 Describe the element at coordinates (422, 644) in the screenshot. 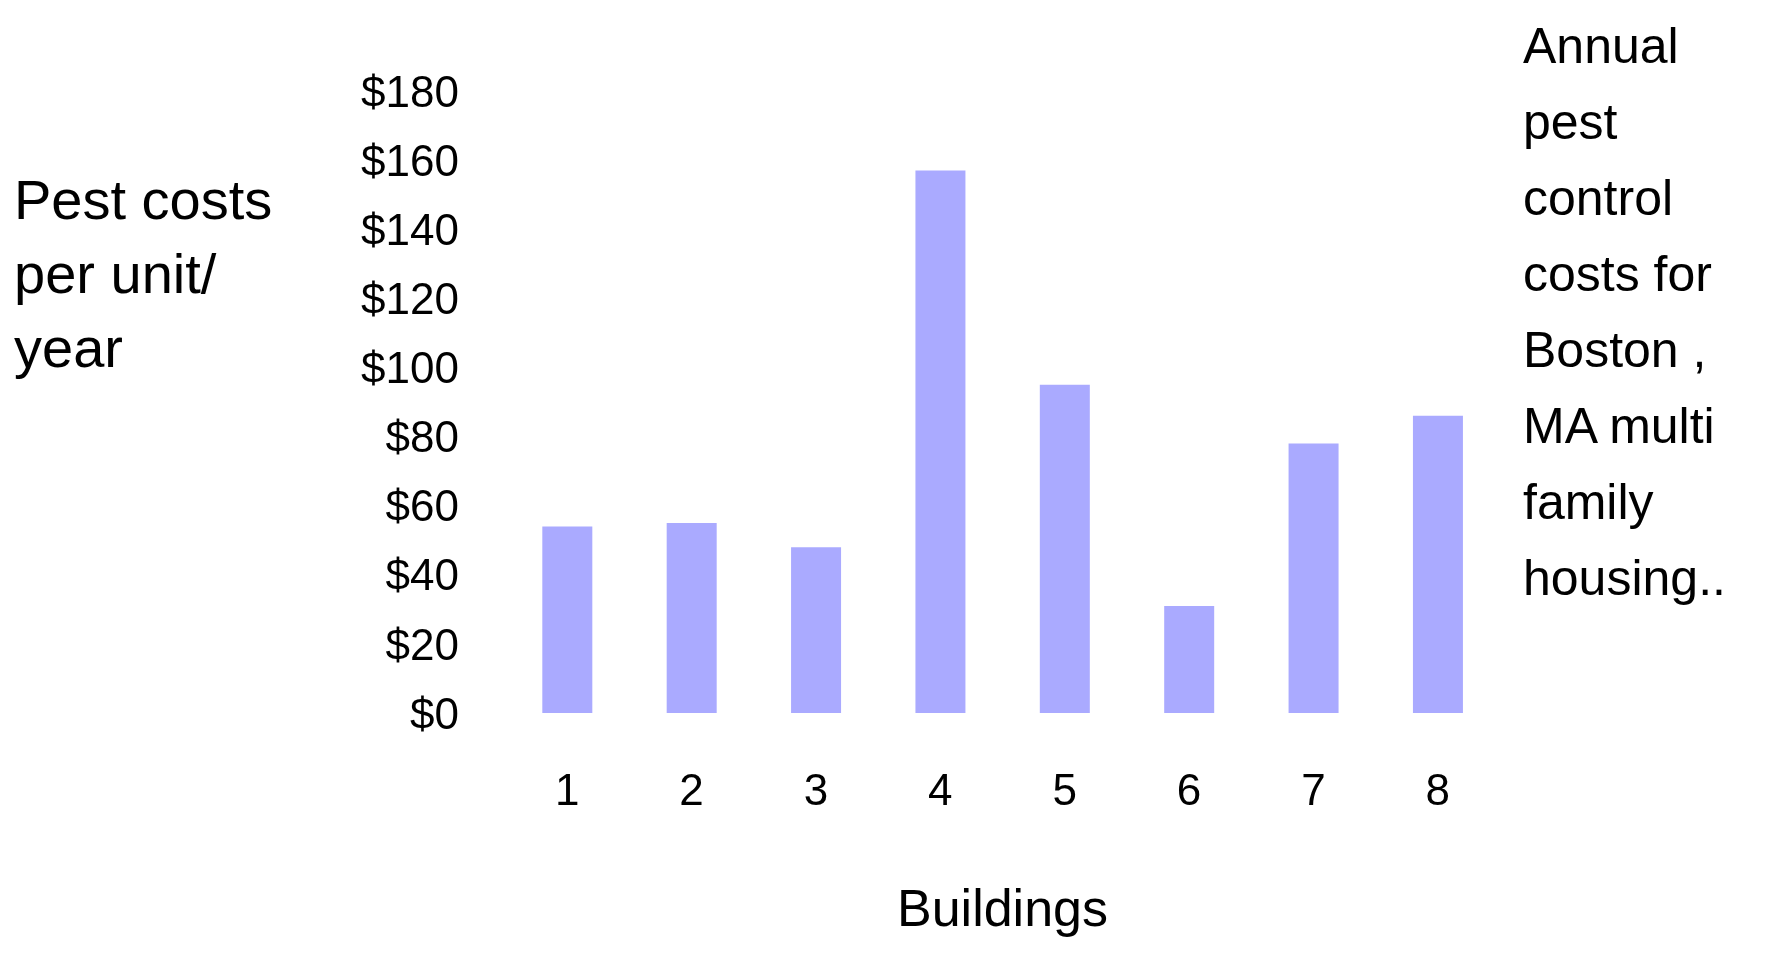

I see `y-tick-label: $20` at that location.